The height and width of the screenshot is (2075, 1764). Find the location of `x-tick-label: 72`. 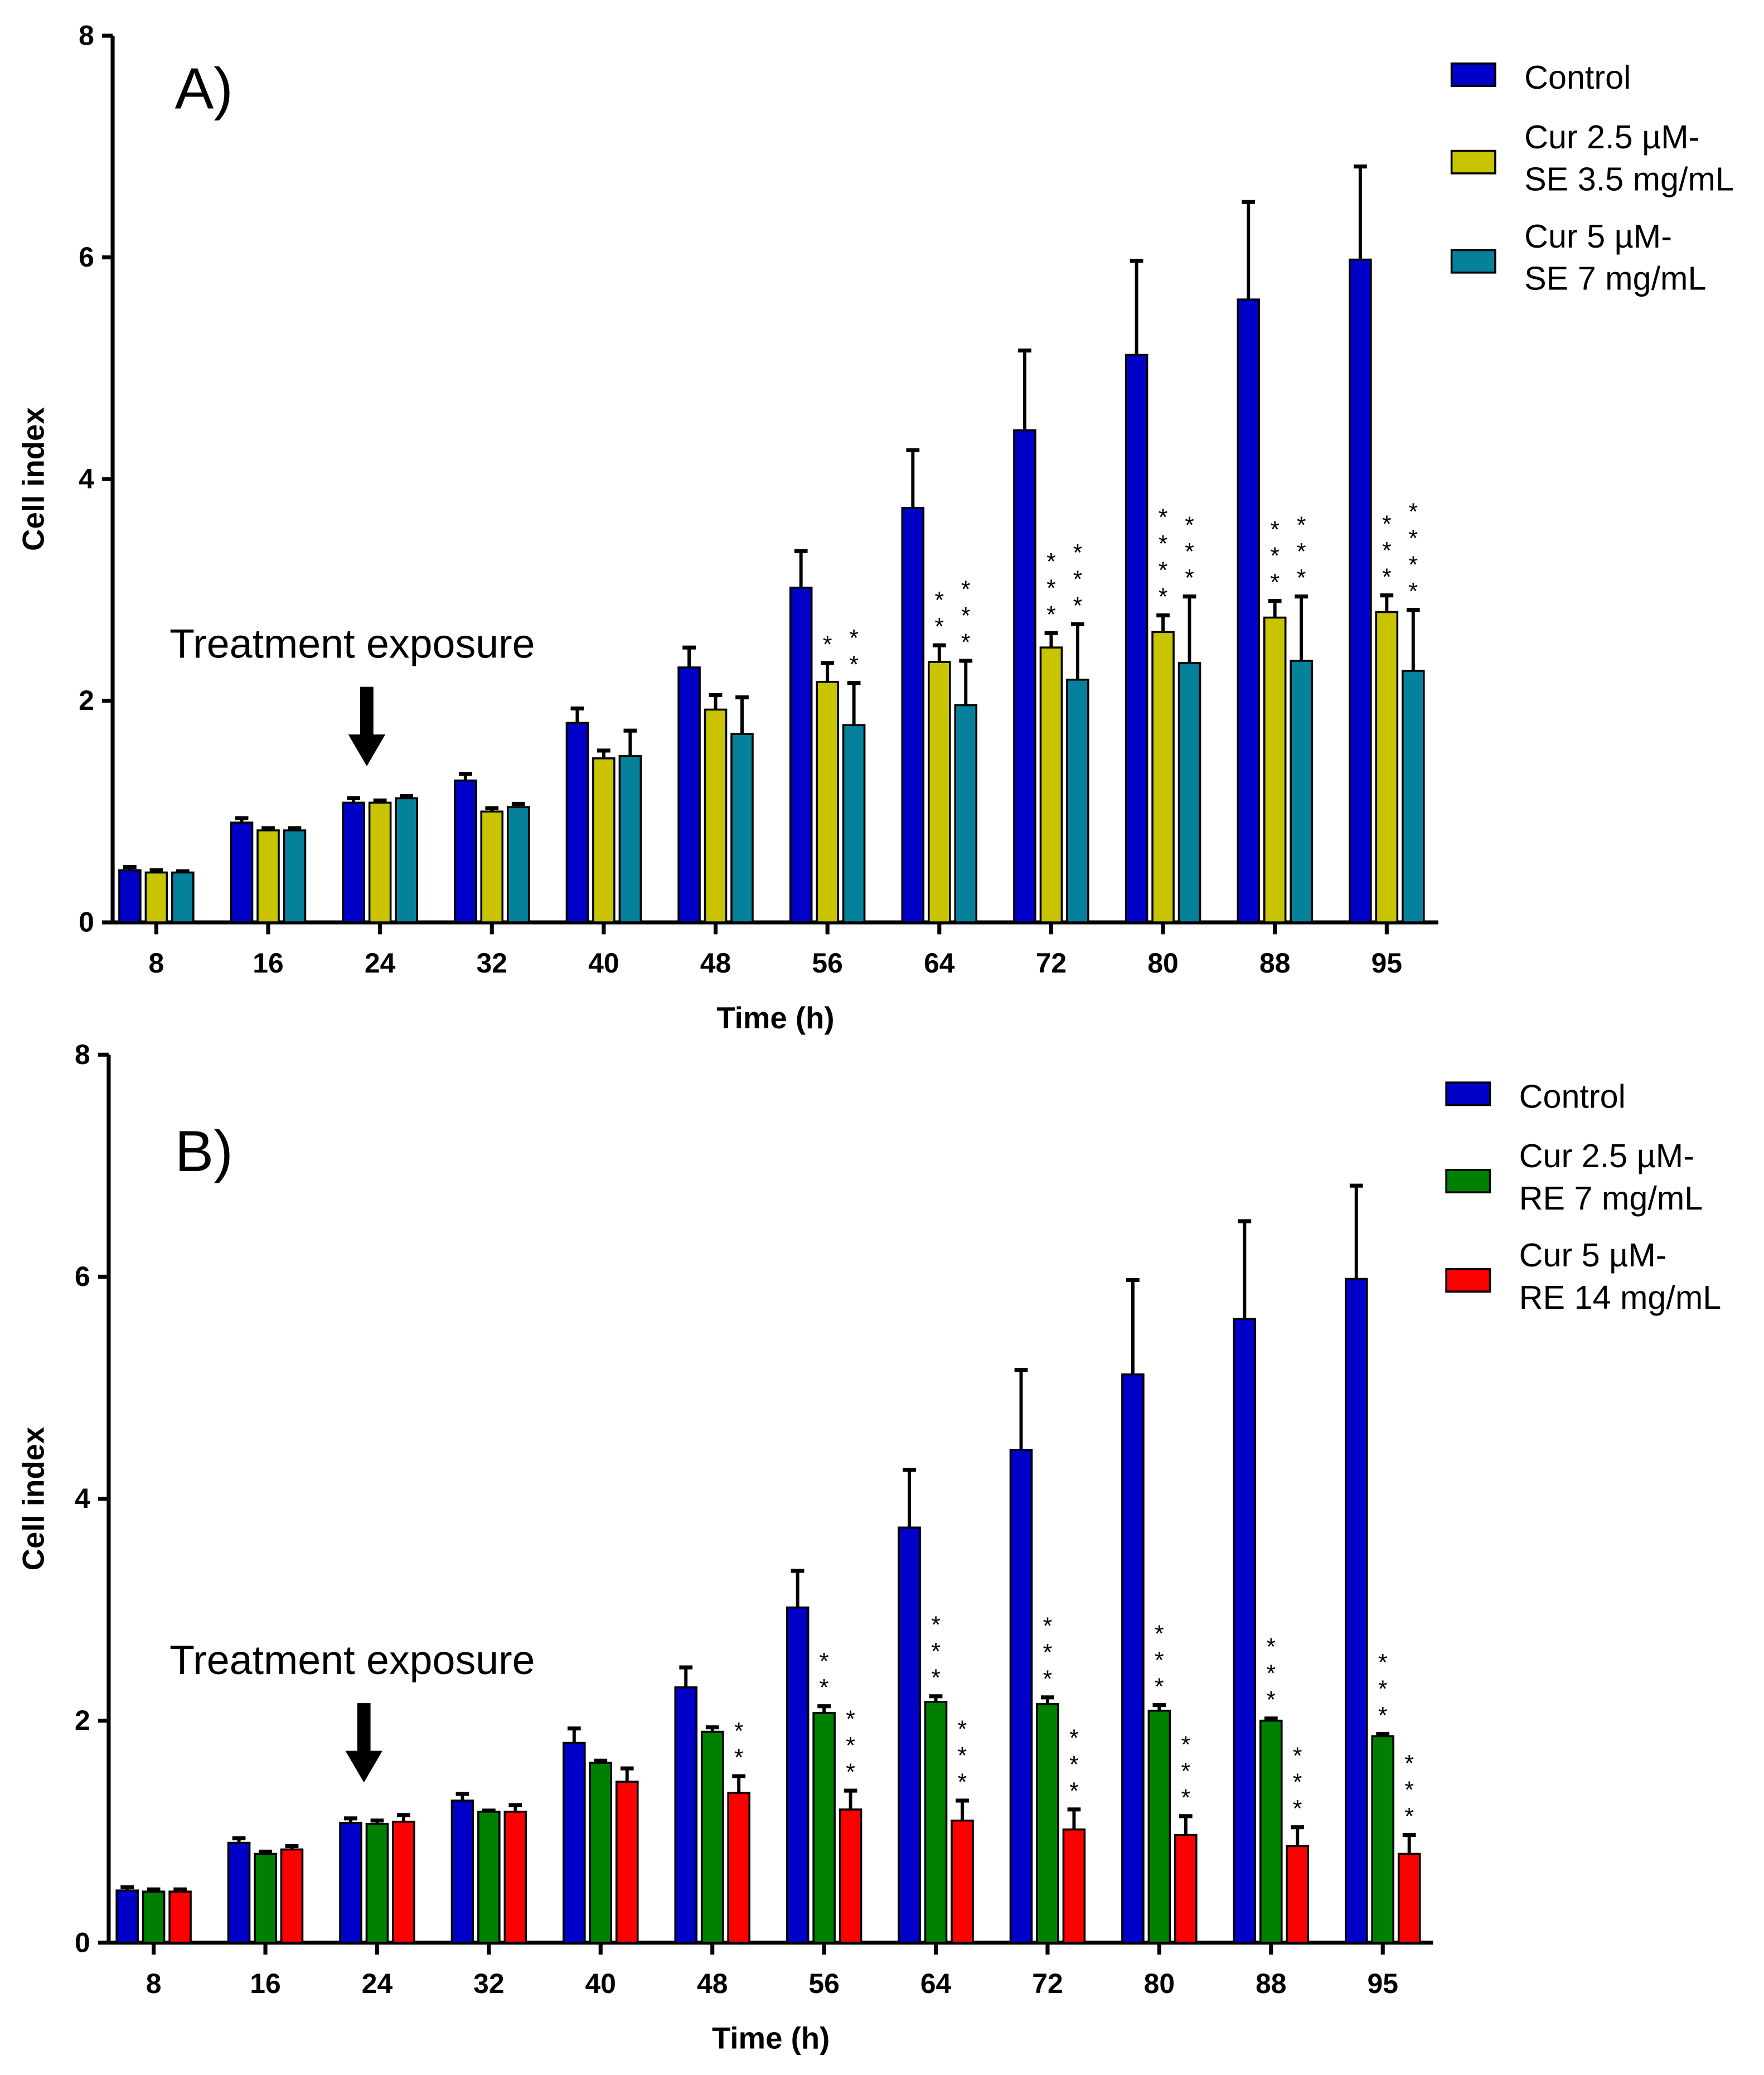

x-tick-label: 72 is located at coordinates (1047, 1983).